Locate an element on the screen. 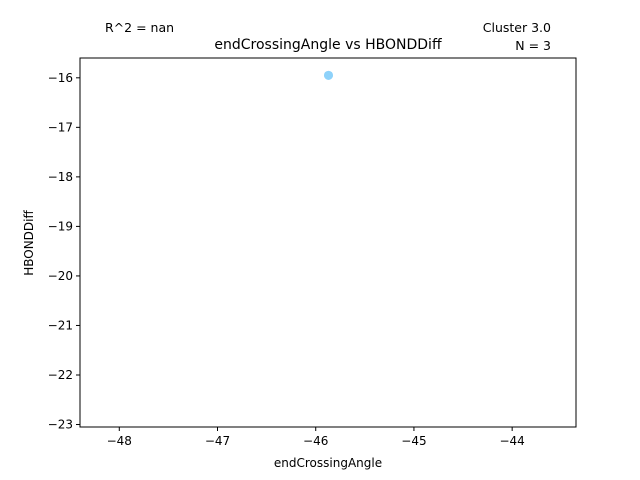 This screenshot has height=480, width=640. x-tick-label: −45 is located at coordinates (413, 441).